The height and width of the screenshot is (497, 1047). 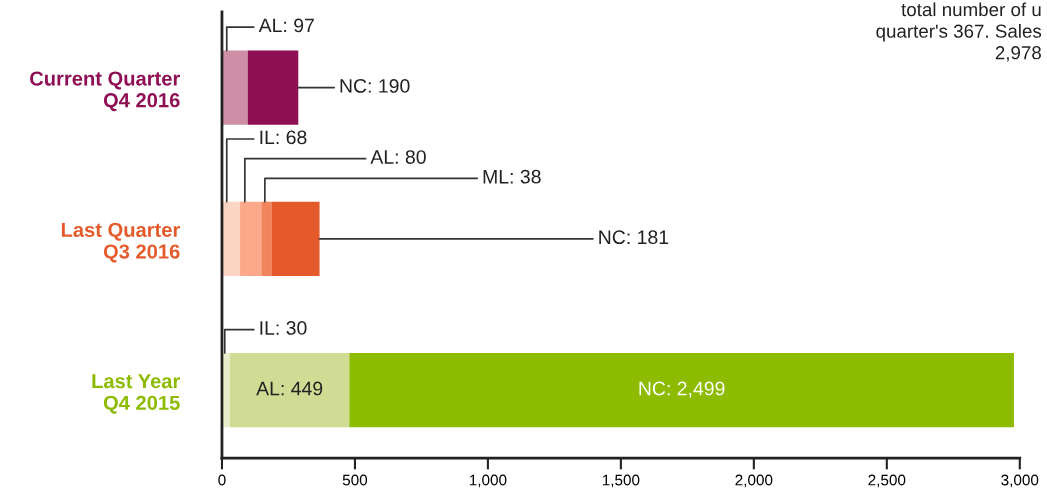 I want to click on y-tick-label: Last Quarter Q3 2016, so click(x=120, y=242).